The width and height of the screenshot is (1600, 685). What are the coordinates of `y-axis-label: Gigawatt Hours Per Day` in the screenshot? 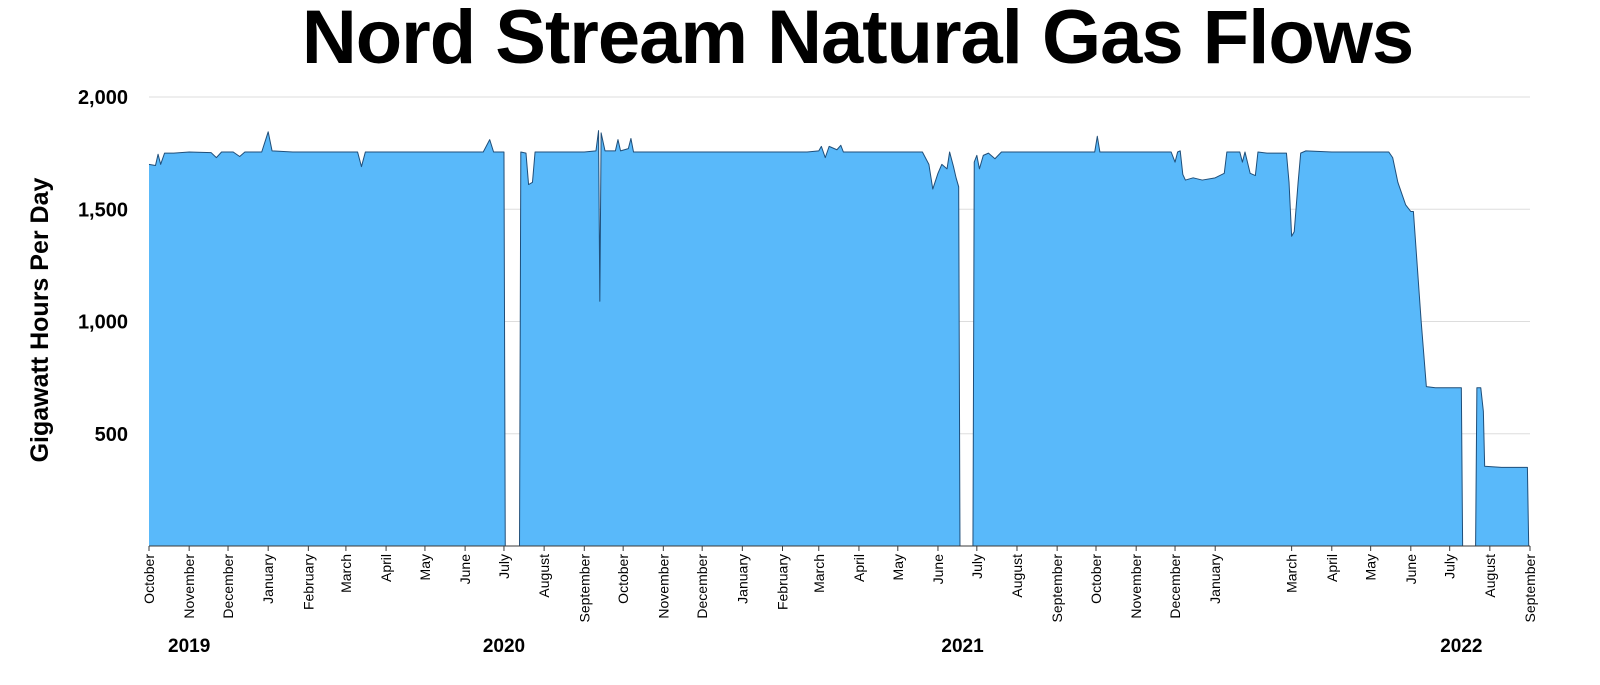 It's located at (40, 320).